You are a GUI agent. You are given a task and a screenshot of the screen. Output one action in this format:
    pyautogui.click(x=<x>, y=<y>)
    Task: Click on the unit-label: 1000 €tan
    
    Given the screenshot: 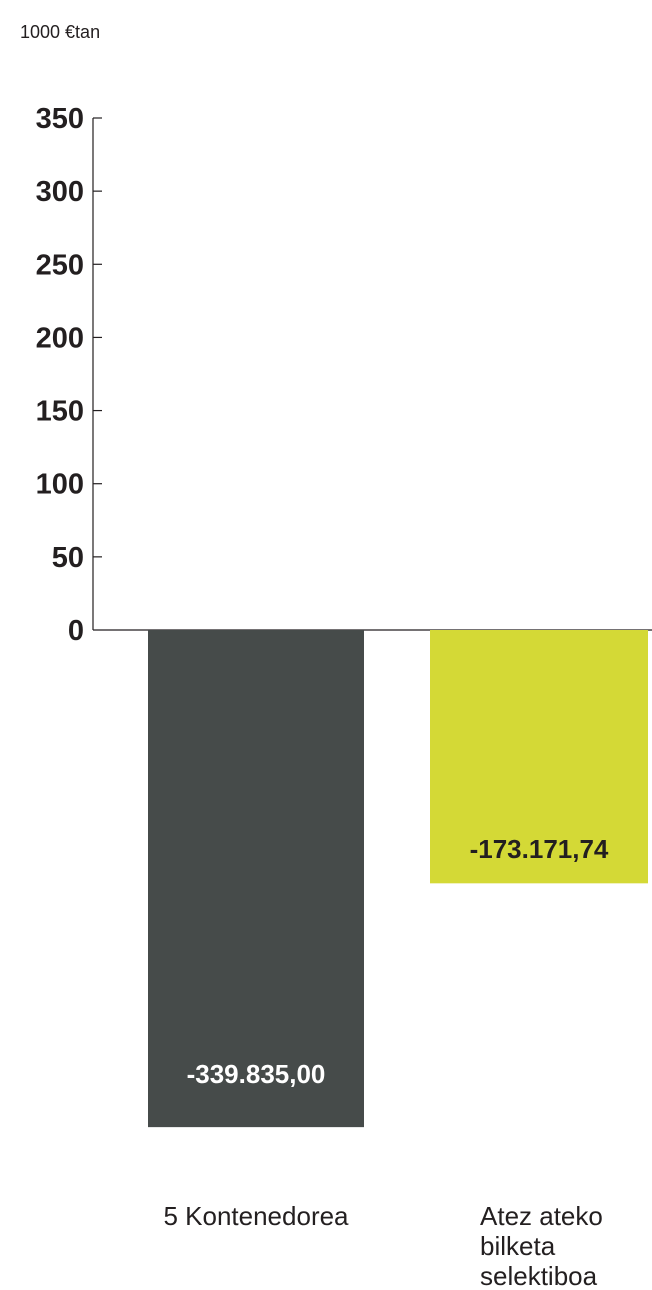 What is the action you would take?
    pyautogui.click(x=60, y=32)
    